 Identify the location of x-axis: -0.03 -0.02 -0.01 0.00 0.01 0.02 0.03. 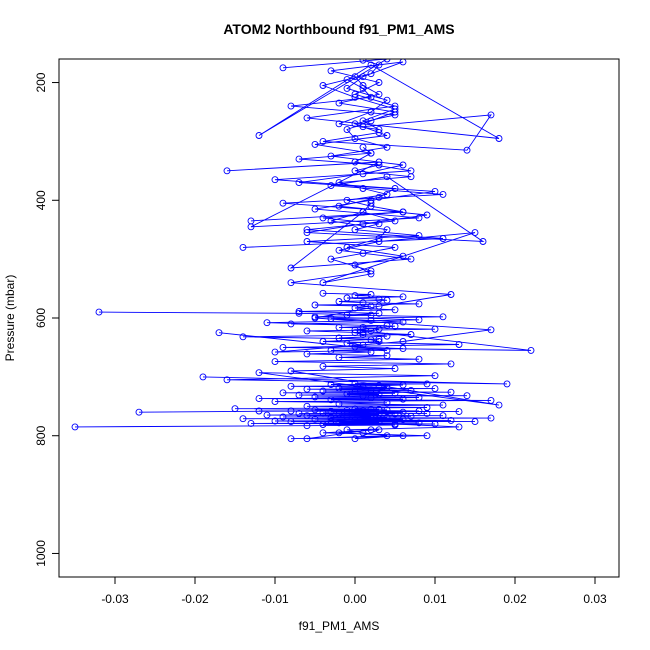
(354, 591).